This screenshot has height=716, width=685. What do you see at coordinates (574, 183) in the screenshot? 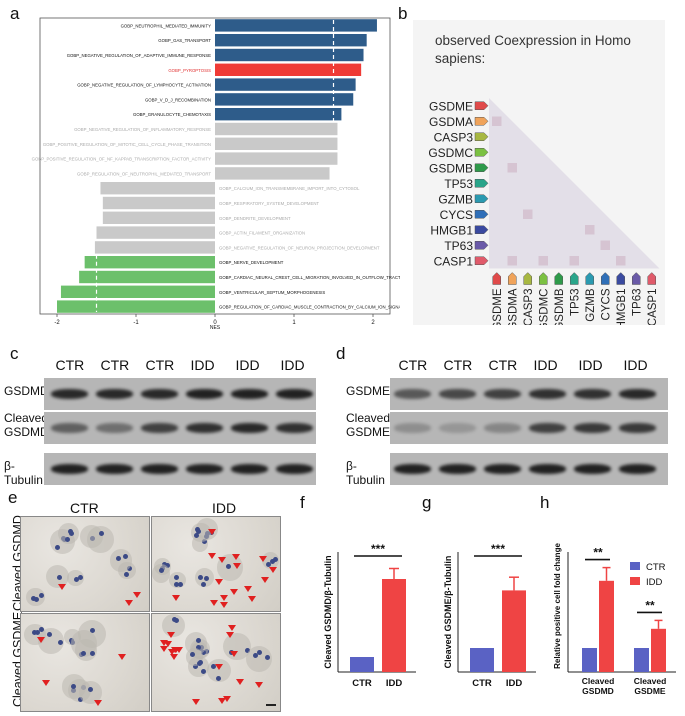
I see `coex-triangle` at bounding box center [574, 183].